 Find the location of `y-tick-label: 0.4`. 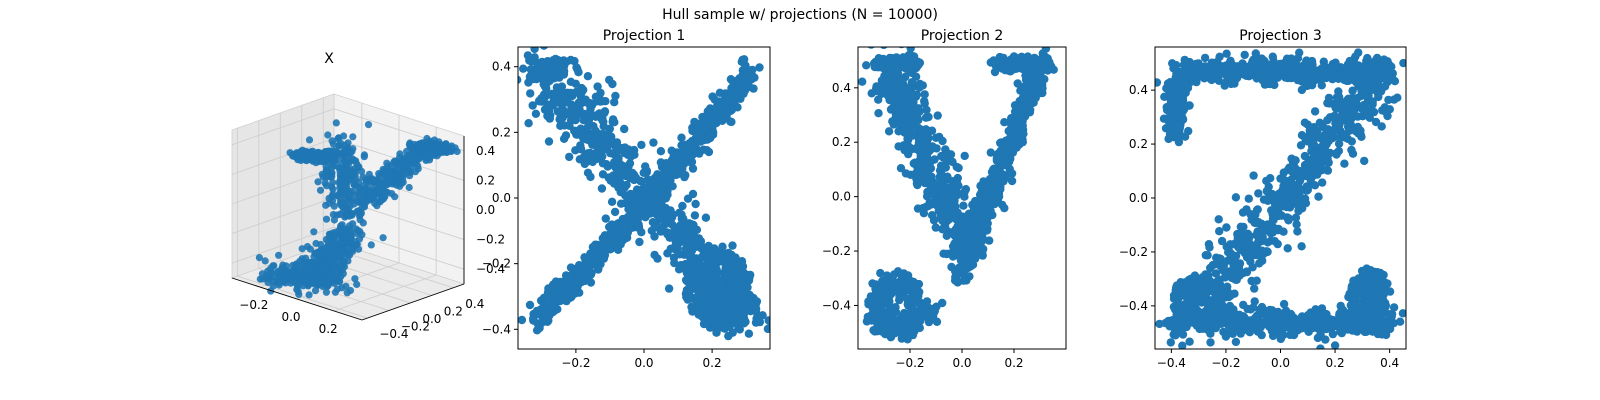

y-tick-label: 0.4 is located at coordinates (501, 67).